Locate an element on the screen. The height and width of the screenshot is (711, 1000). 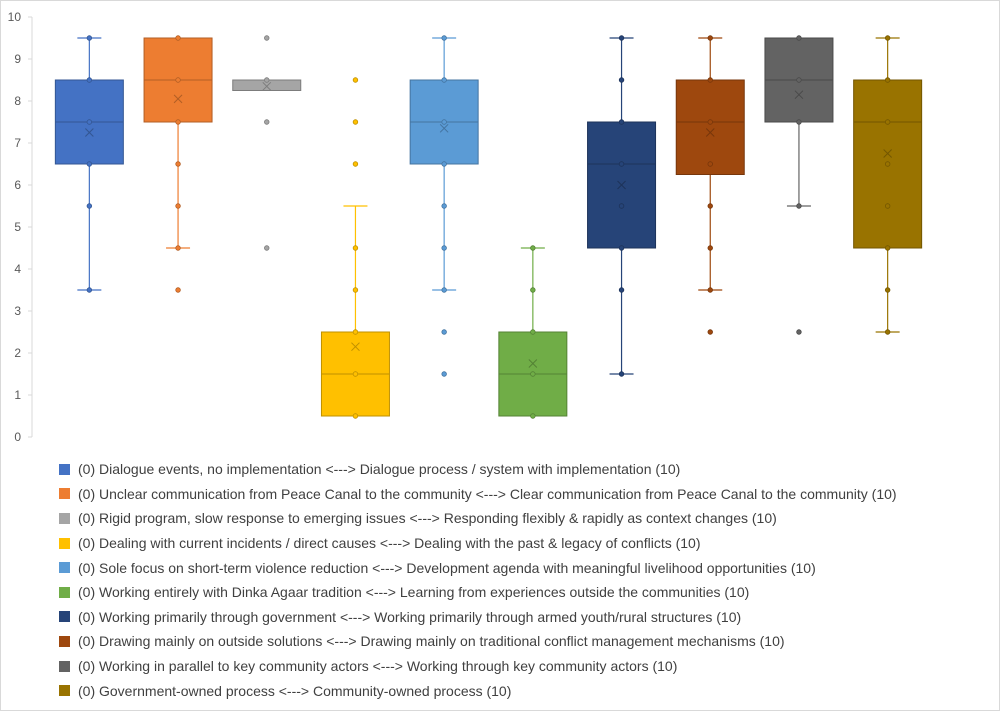
y-tick-label: 5 is located at coordinates (17, 227).